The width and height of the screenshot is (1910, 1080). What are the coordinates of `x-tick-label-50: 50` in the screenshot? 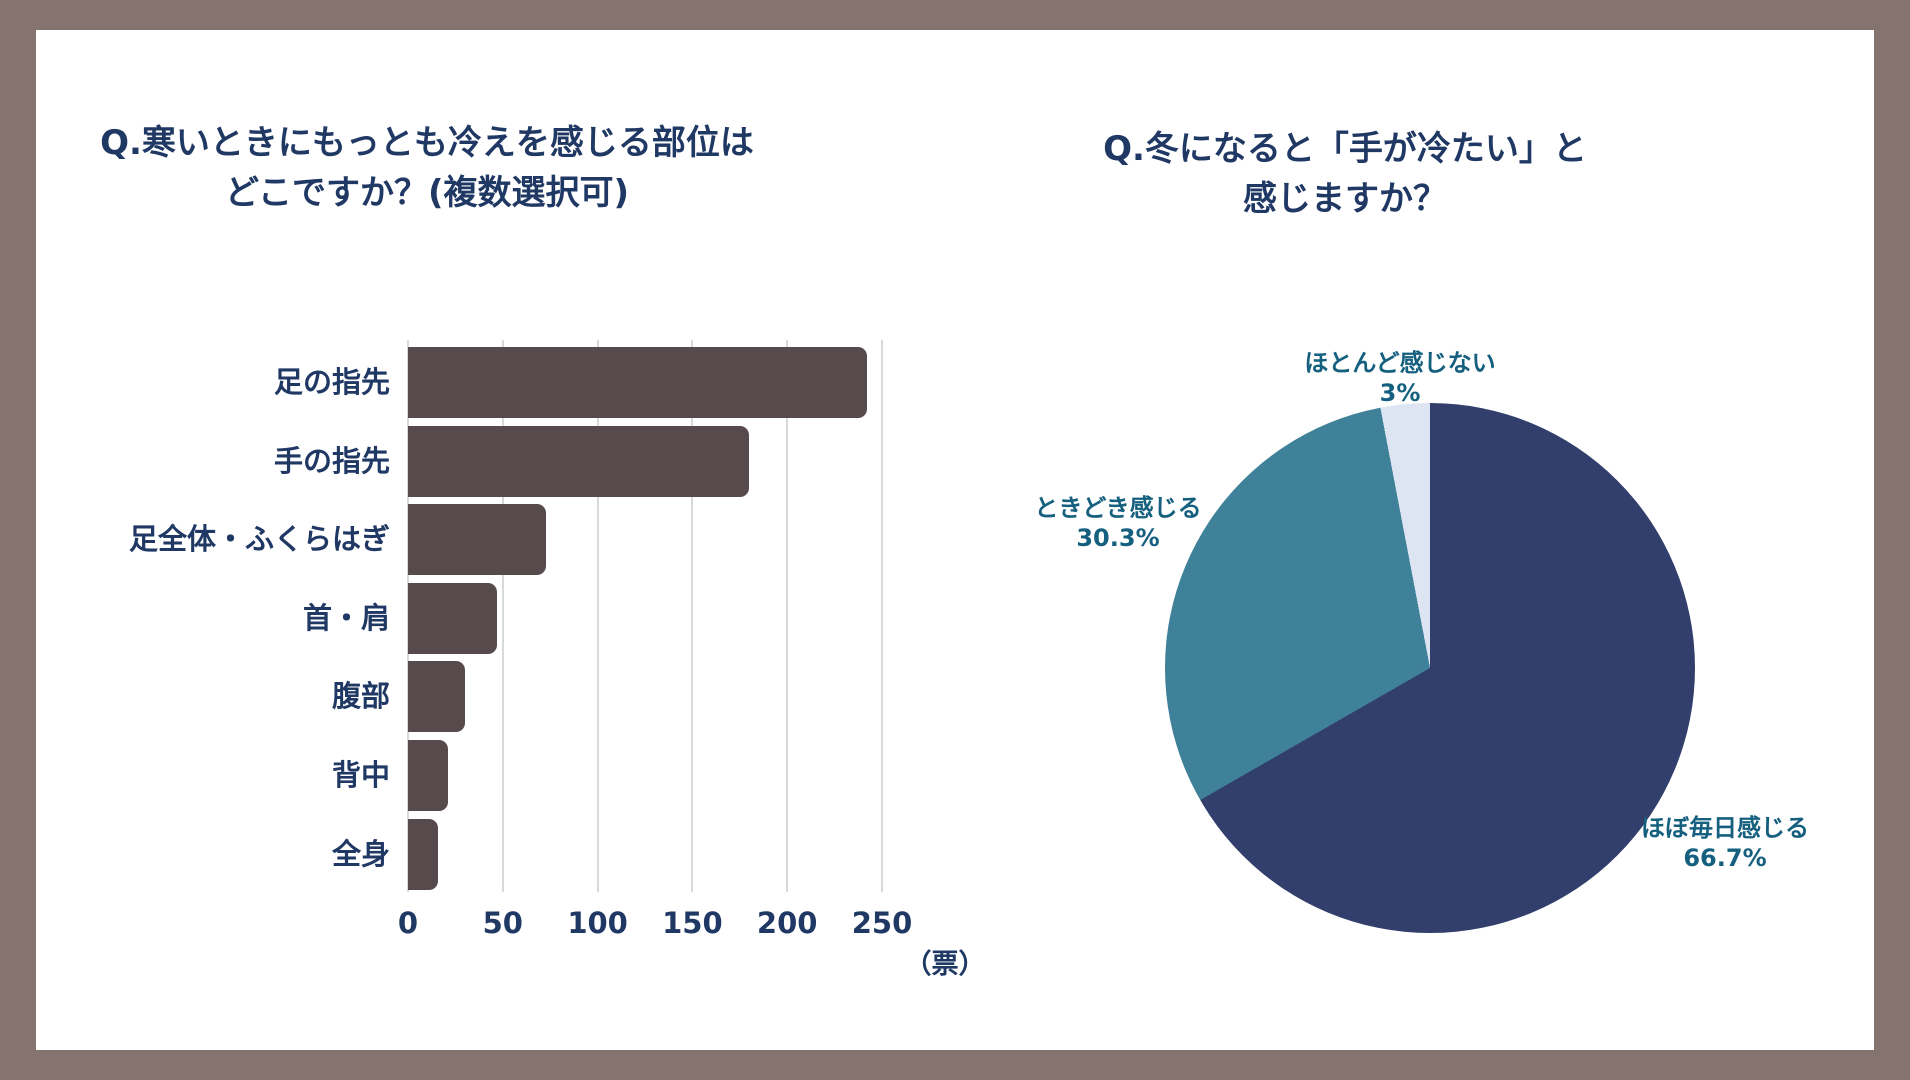 It's located at (502, 923).